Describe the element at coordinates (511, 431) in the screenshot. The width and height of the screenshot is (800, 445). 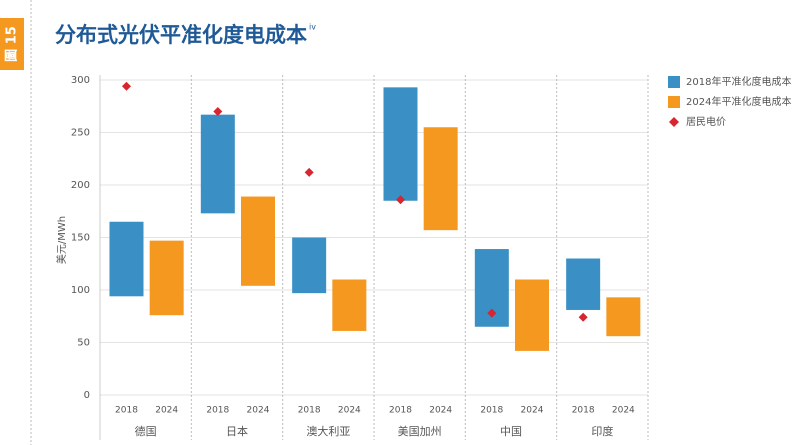
I see `x-category-label: 中国` at that location.